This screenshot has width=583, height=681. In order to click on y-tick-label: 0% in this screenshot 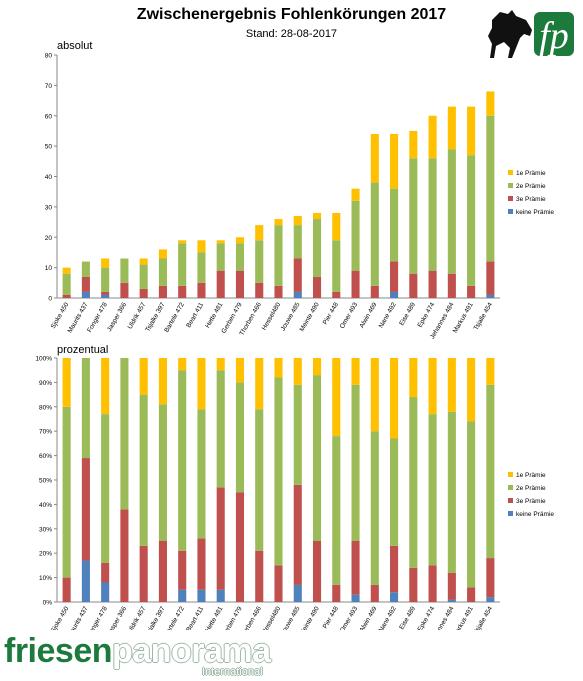, I will do `click(48, 603)`.